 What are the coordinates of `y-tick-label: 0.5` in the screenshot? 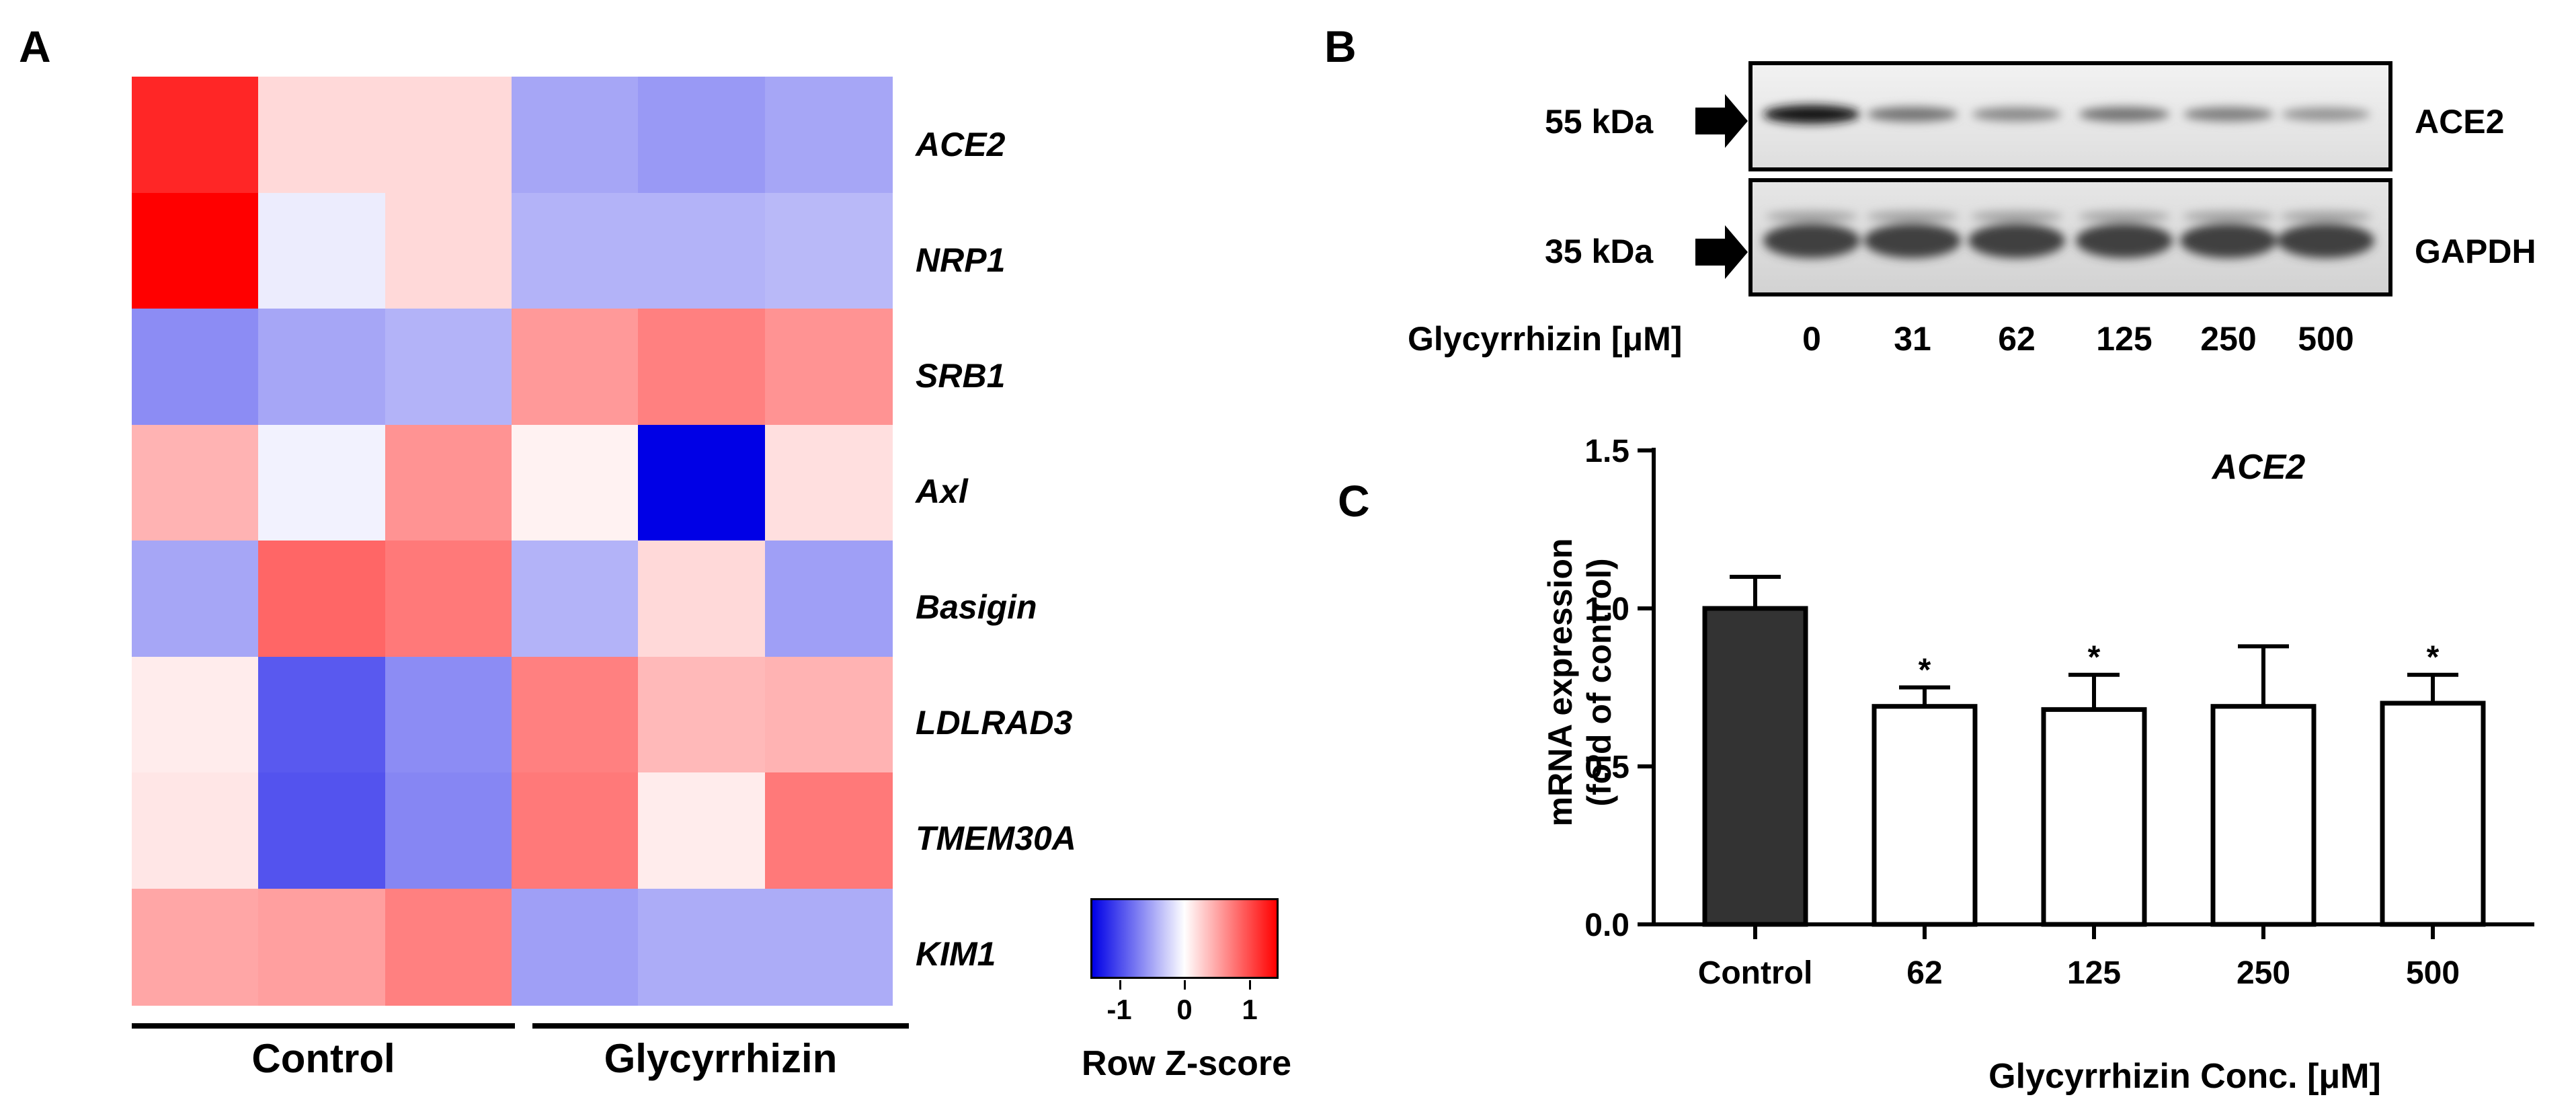 It's located at (1606, 767).